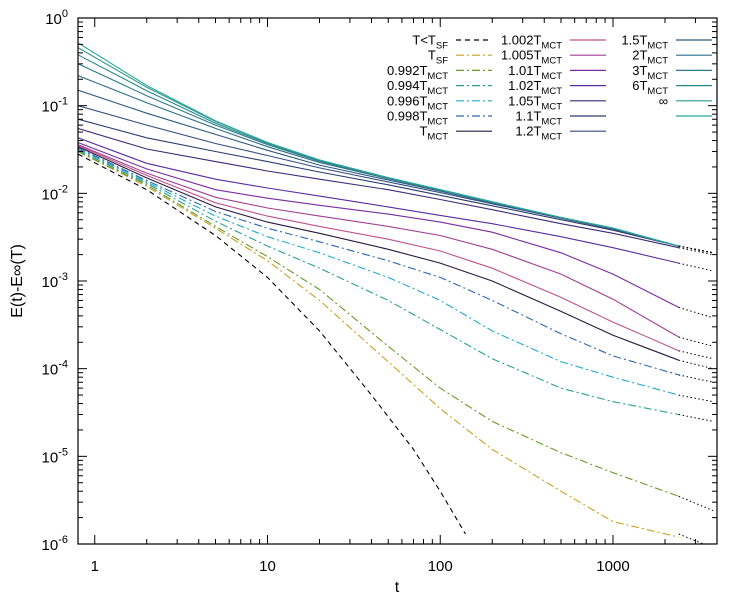  Describe the element at coordinates (55, 456) in the screenshot. I see `y-tick-label: 10⁻⁵` at that location.